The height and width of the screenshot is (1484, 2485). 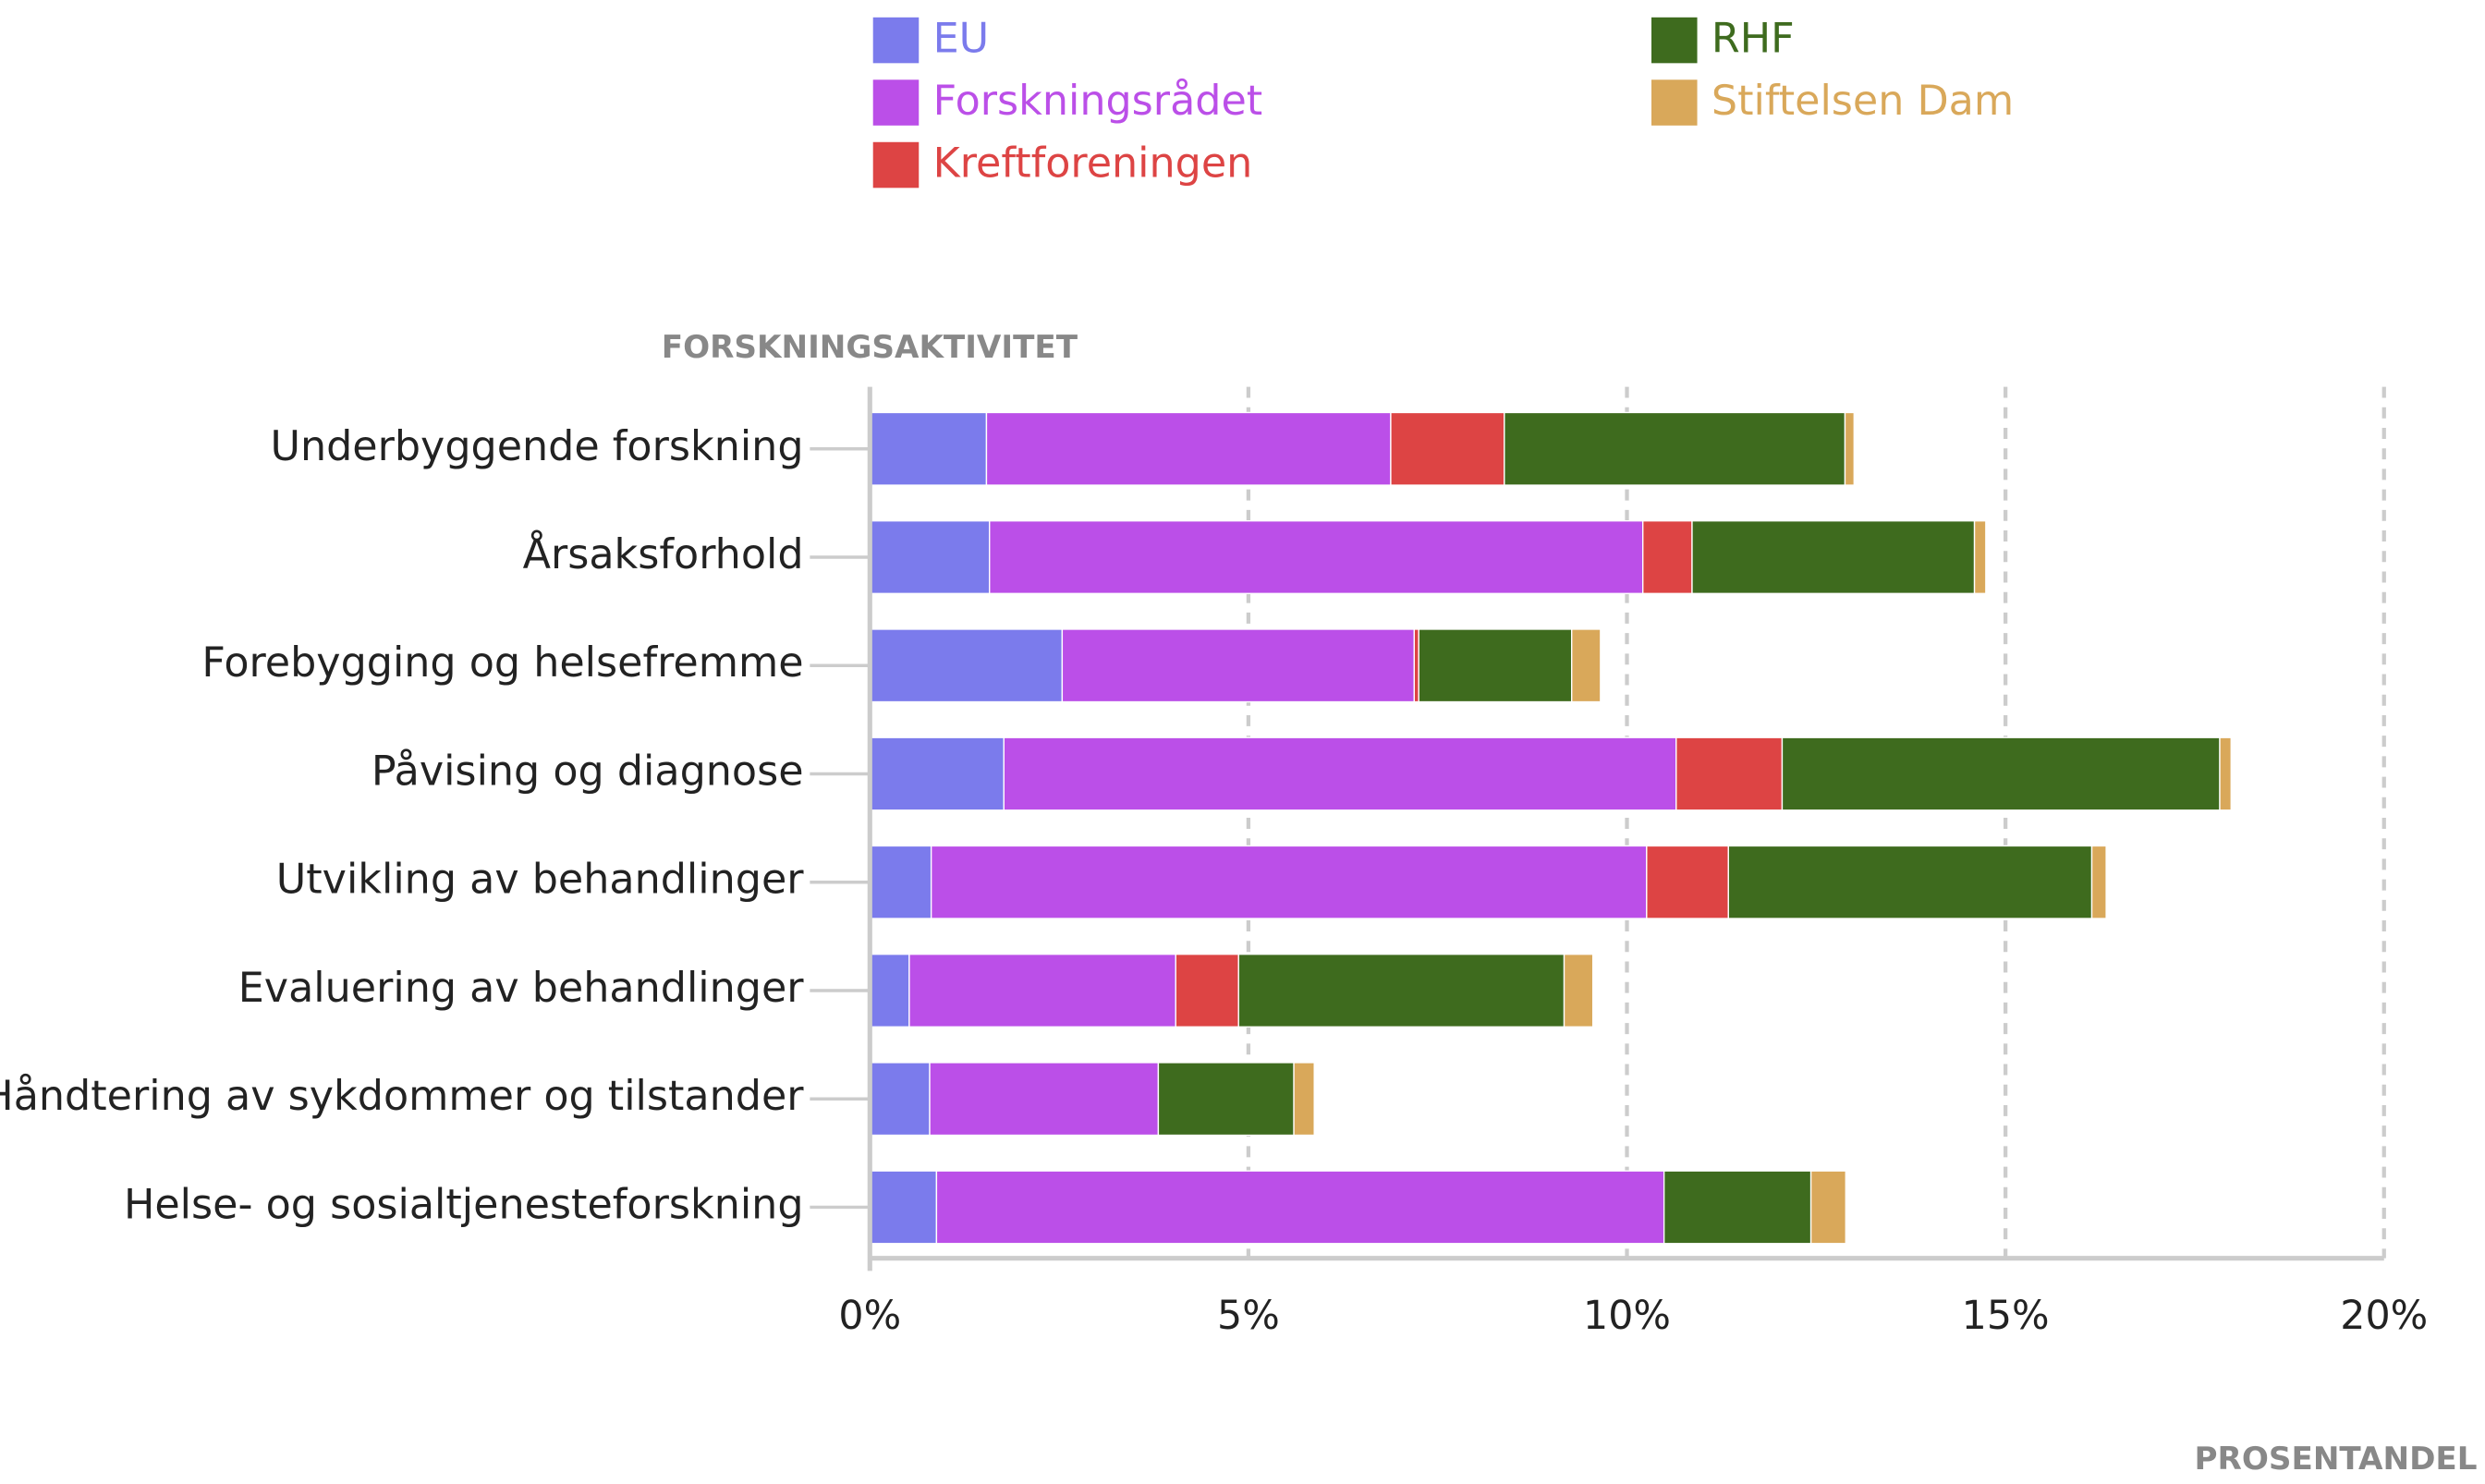 I want to click on y-tick-label: Forebygging og helsefremme, so click(x=502, y=663).